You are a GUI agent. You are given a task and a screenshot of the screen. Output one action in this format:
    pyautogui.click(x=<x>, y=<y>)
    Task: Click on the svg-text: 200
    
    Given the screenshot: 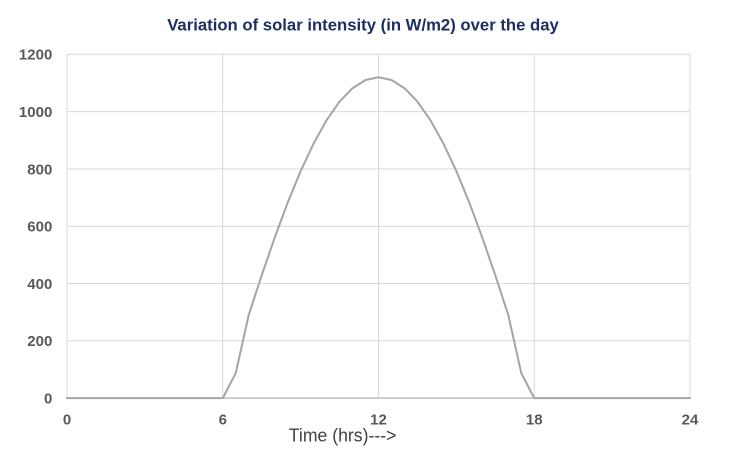 What is the action you would take?
    pyautogui.click(x=39, y=341)
    